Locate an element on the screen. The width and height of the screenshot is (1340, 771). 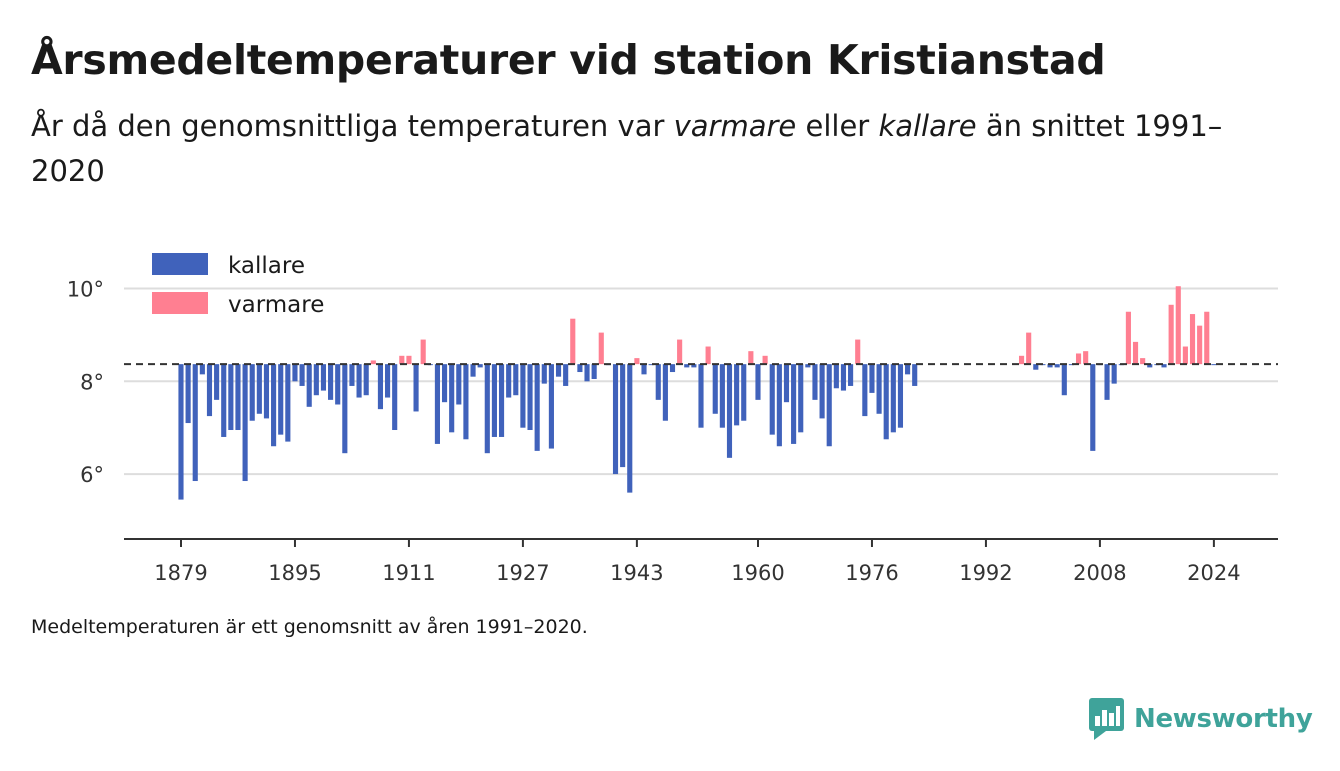
y-tick-label: 10° is located at coordinates (85, 290).